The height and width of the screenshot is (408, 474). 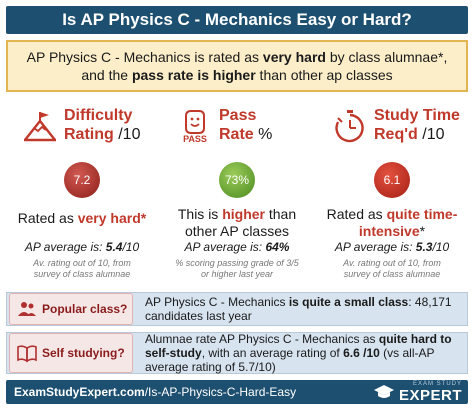 I want to click on pass-icon-text: PASS, so click(x=195, y=139).